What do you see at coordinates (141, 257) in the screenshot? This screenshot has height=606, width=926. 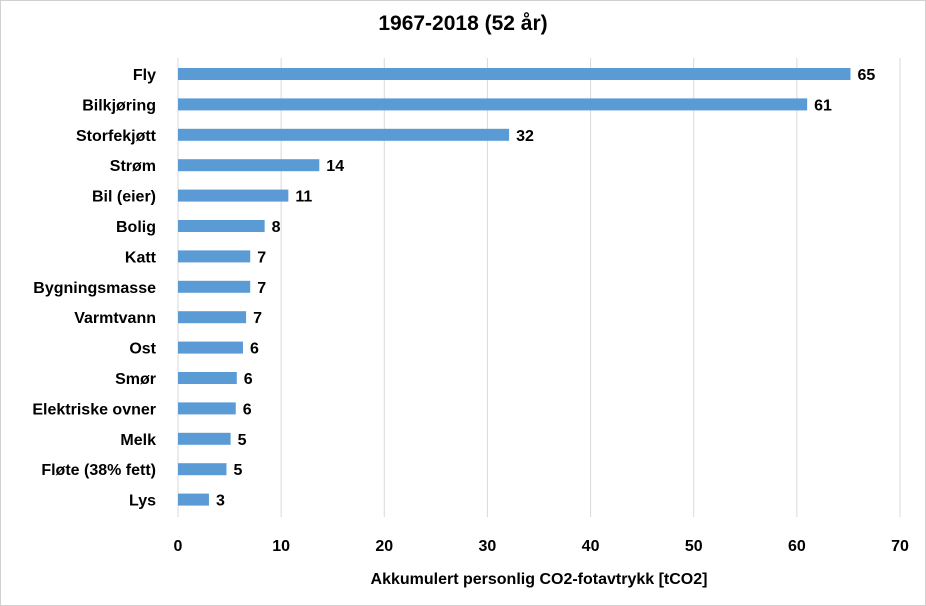 I see `category-label-6: Katt` at bounding box center [141, 257].